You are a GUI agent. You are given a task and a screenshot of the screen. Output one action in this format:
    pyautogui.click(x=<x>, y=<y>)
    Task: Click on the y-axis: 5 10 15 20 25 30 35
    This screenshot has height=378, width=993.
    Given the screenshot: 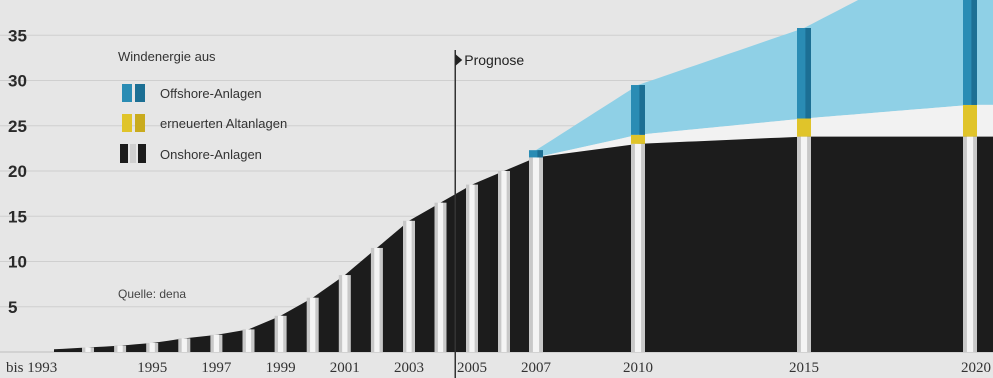 What is the action you would take?
    pyautogui.click(x=17, y=171)
    